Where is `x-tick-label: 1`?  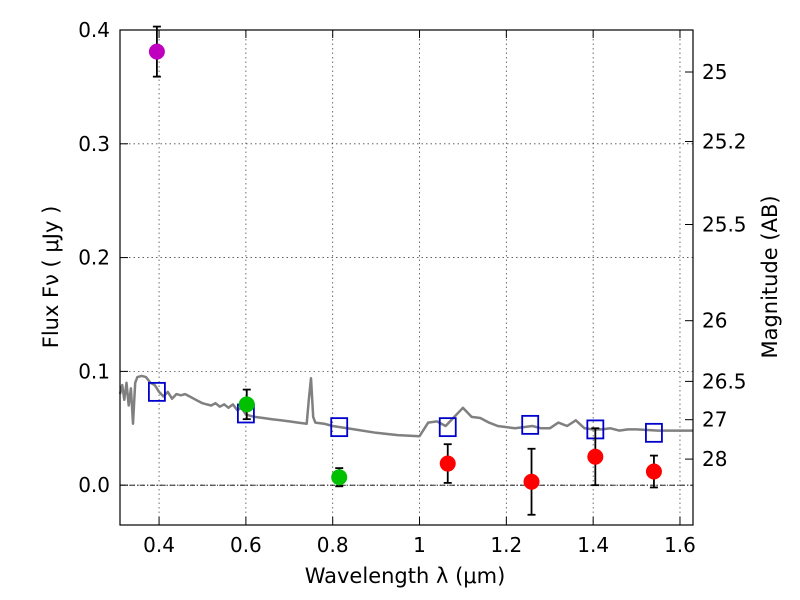
x-tick-label: 1 is located at coordinates (419, 545).